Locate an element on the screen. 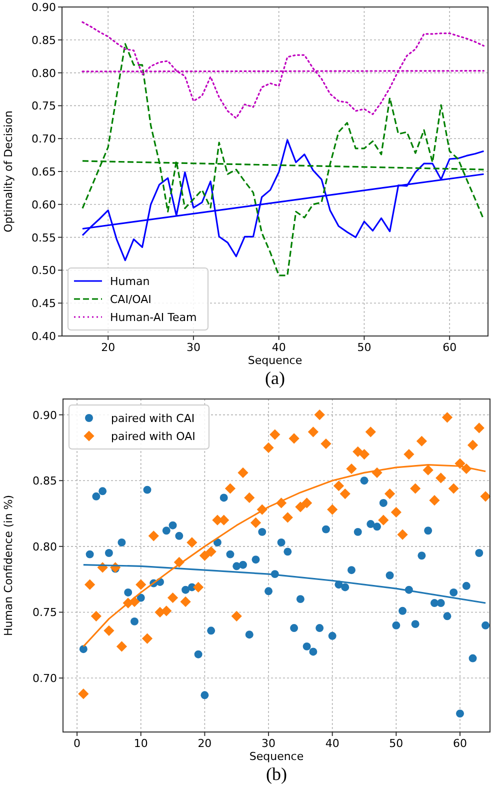 The height and width of the screenshot is (792, 502). y-tick-label: 0.60 is located at coordinates (44, 205).